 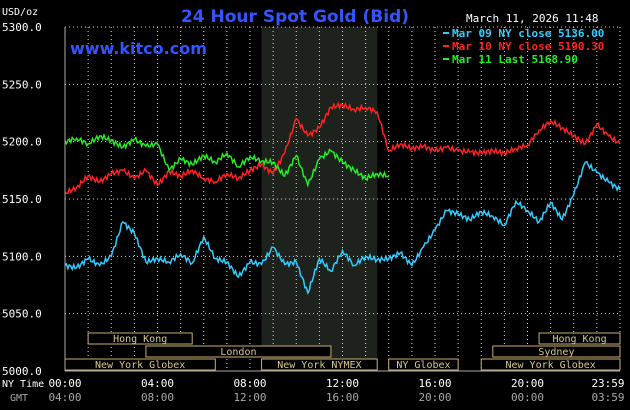 I want to click on x-tick-label-gmt: 03:59, so click(x=607, y=397).